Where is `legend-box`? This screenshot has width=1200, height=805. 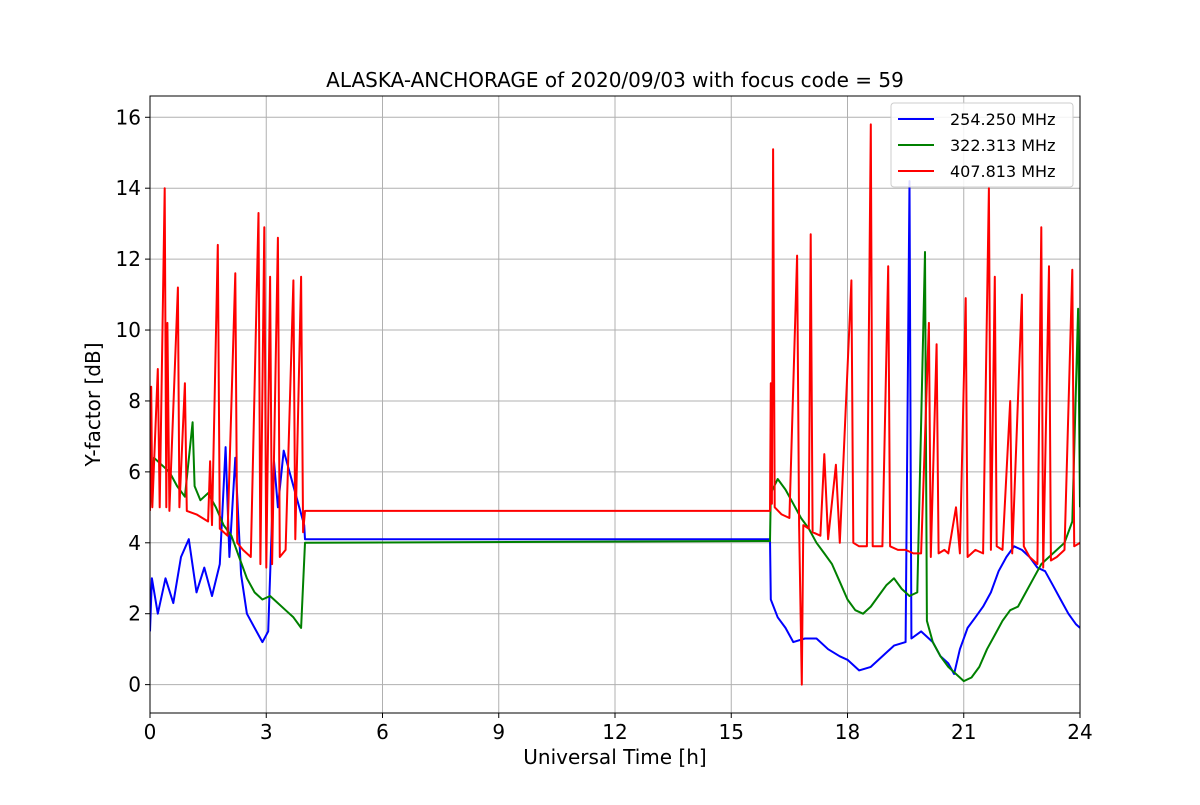
legend-box is located at coordinates (982, 145).